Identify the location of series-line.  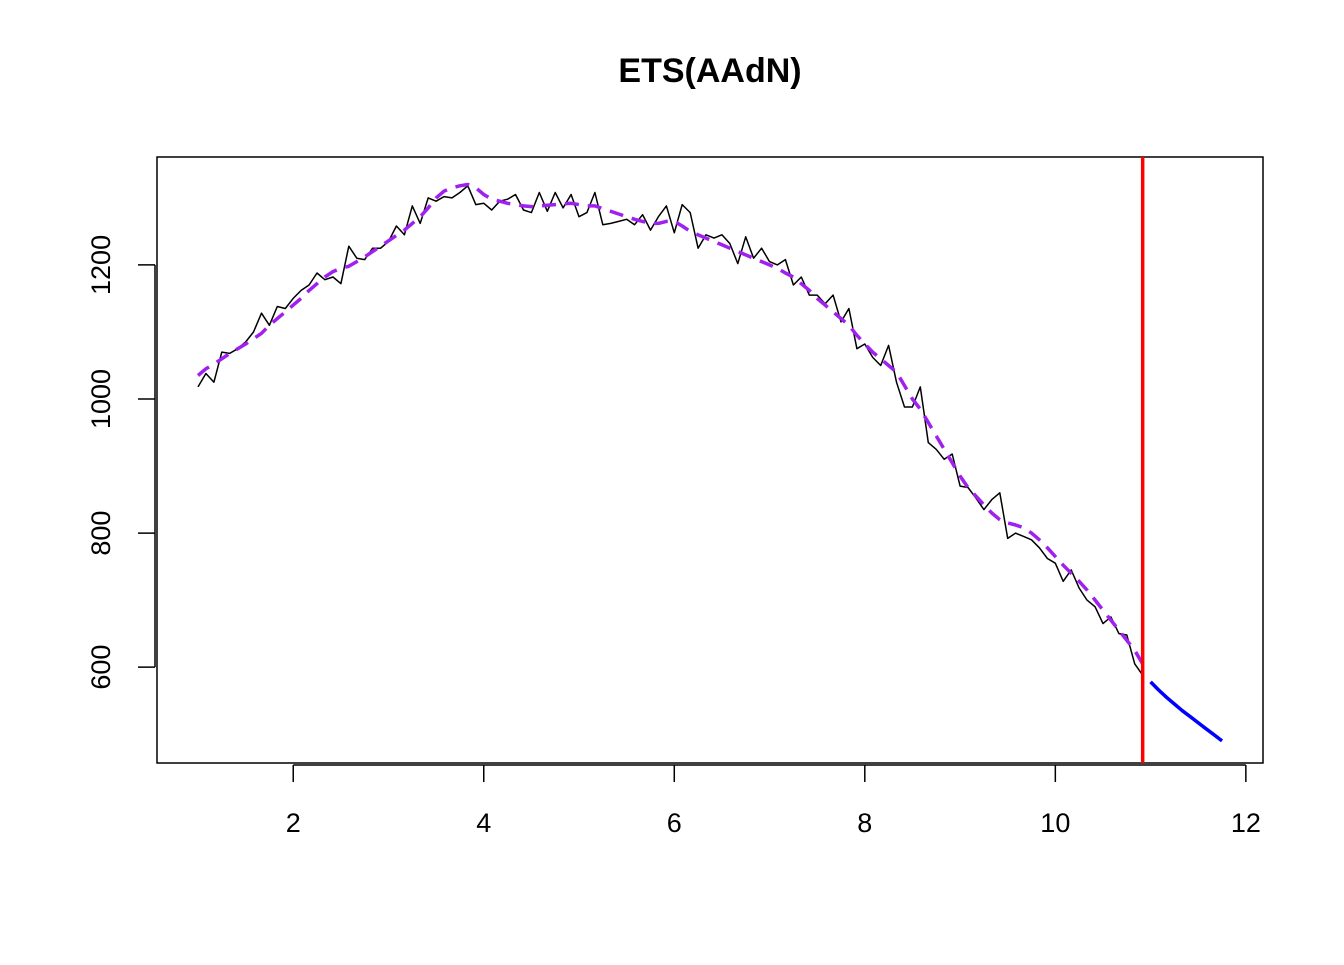
(1186, 711).